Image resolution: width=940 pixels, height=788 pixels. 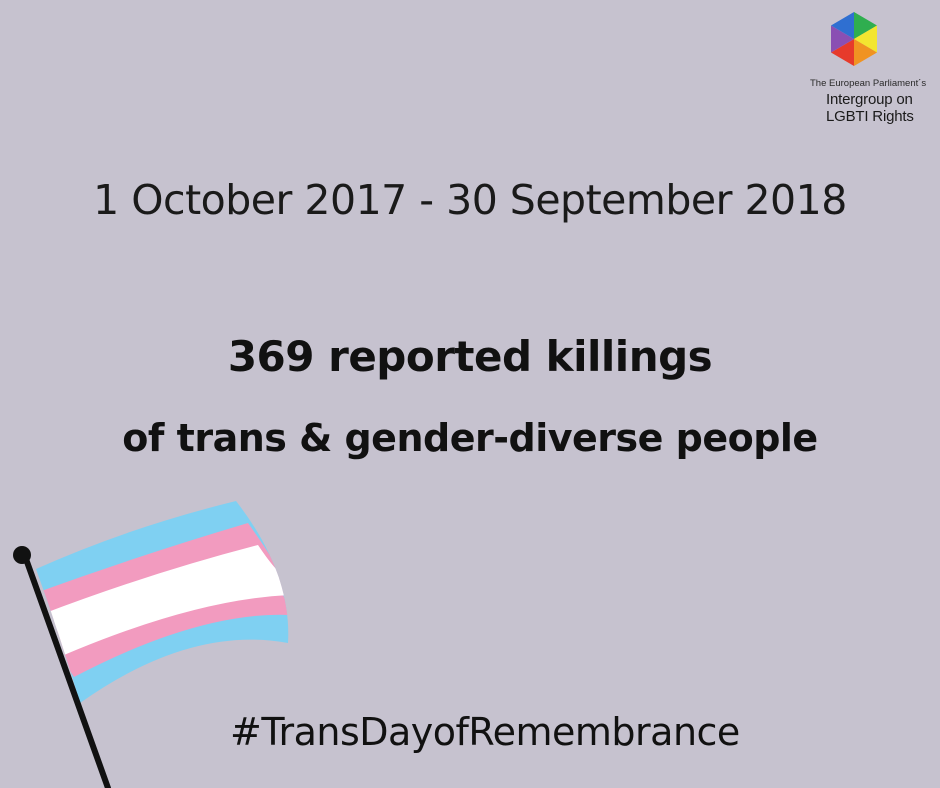 What do you see at coordinates (470, 438) in the screenshot?
I see `headline-subject: of trans & gender-diverse people` at bounding box center [470, 438].